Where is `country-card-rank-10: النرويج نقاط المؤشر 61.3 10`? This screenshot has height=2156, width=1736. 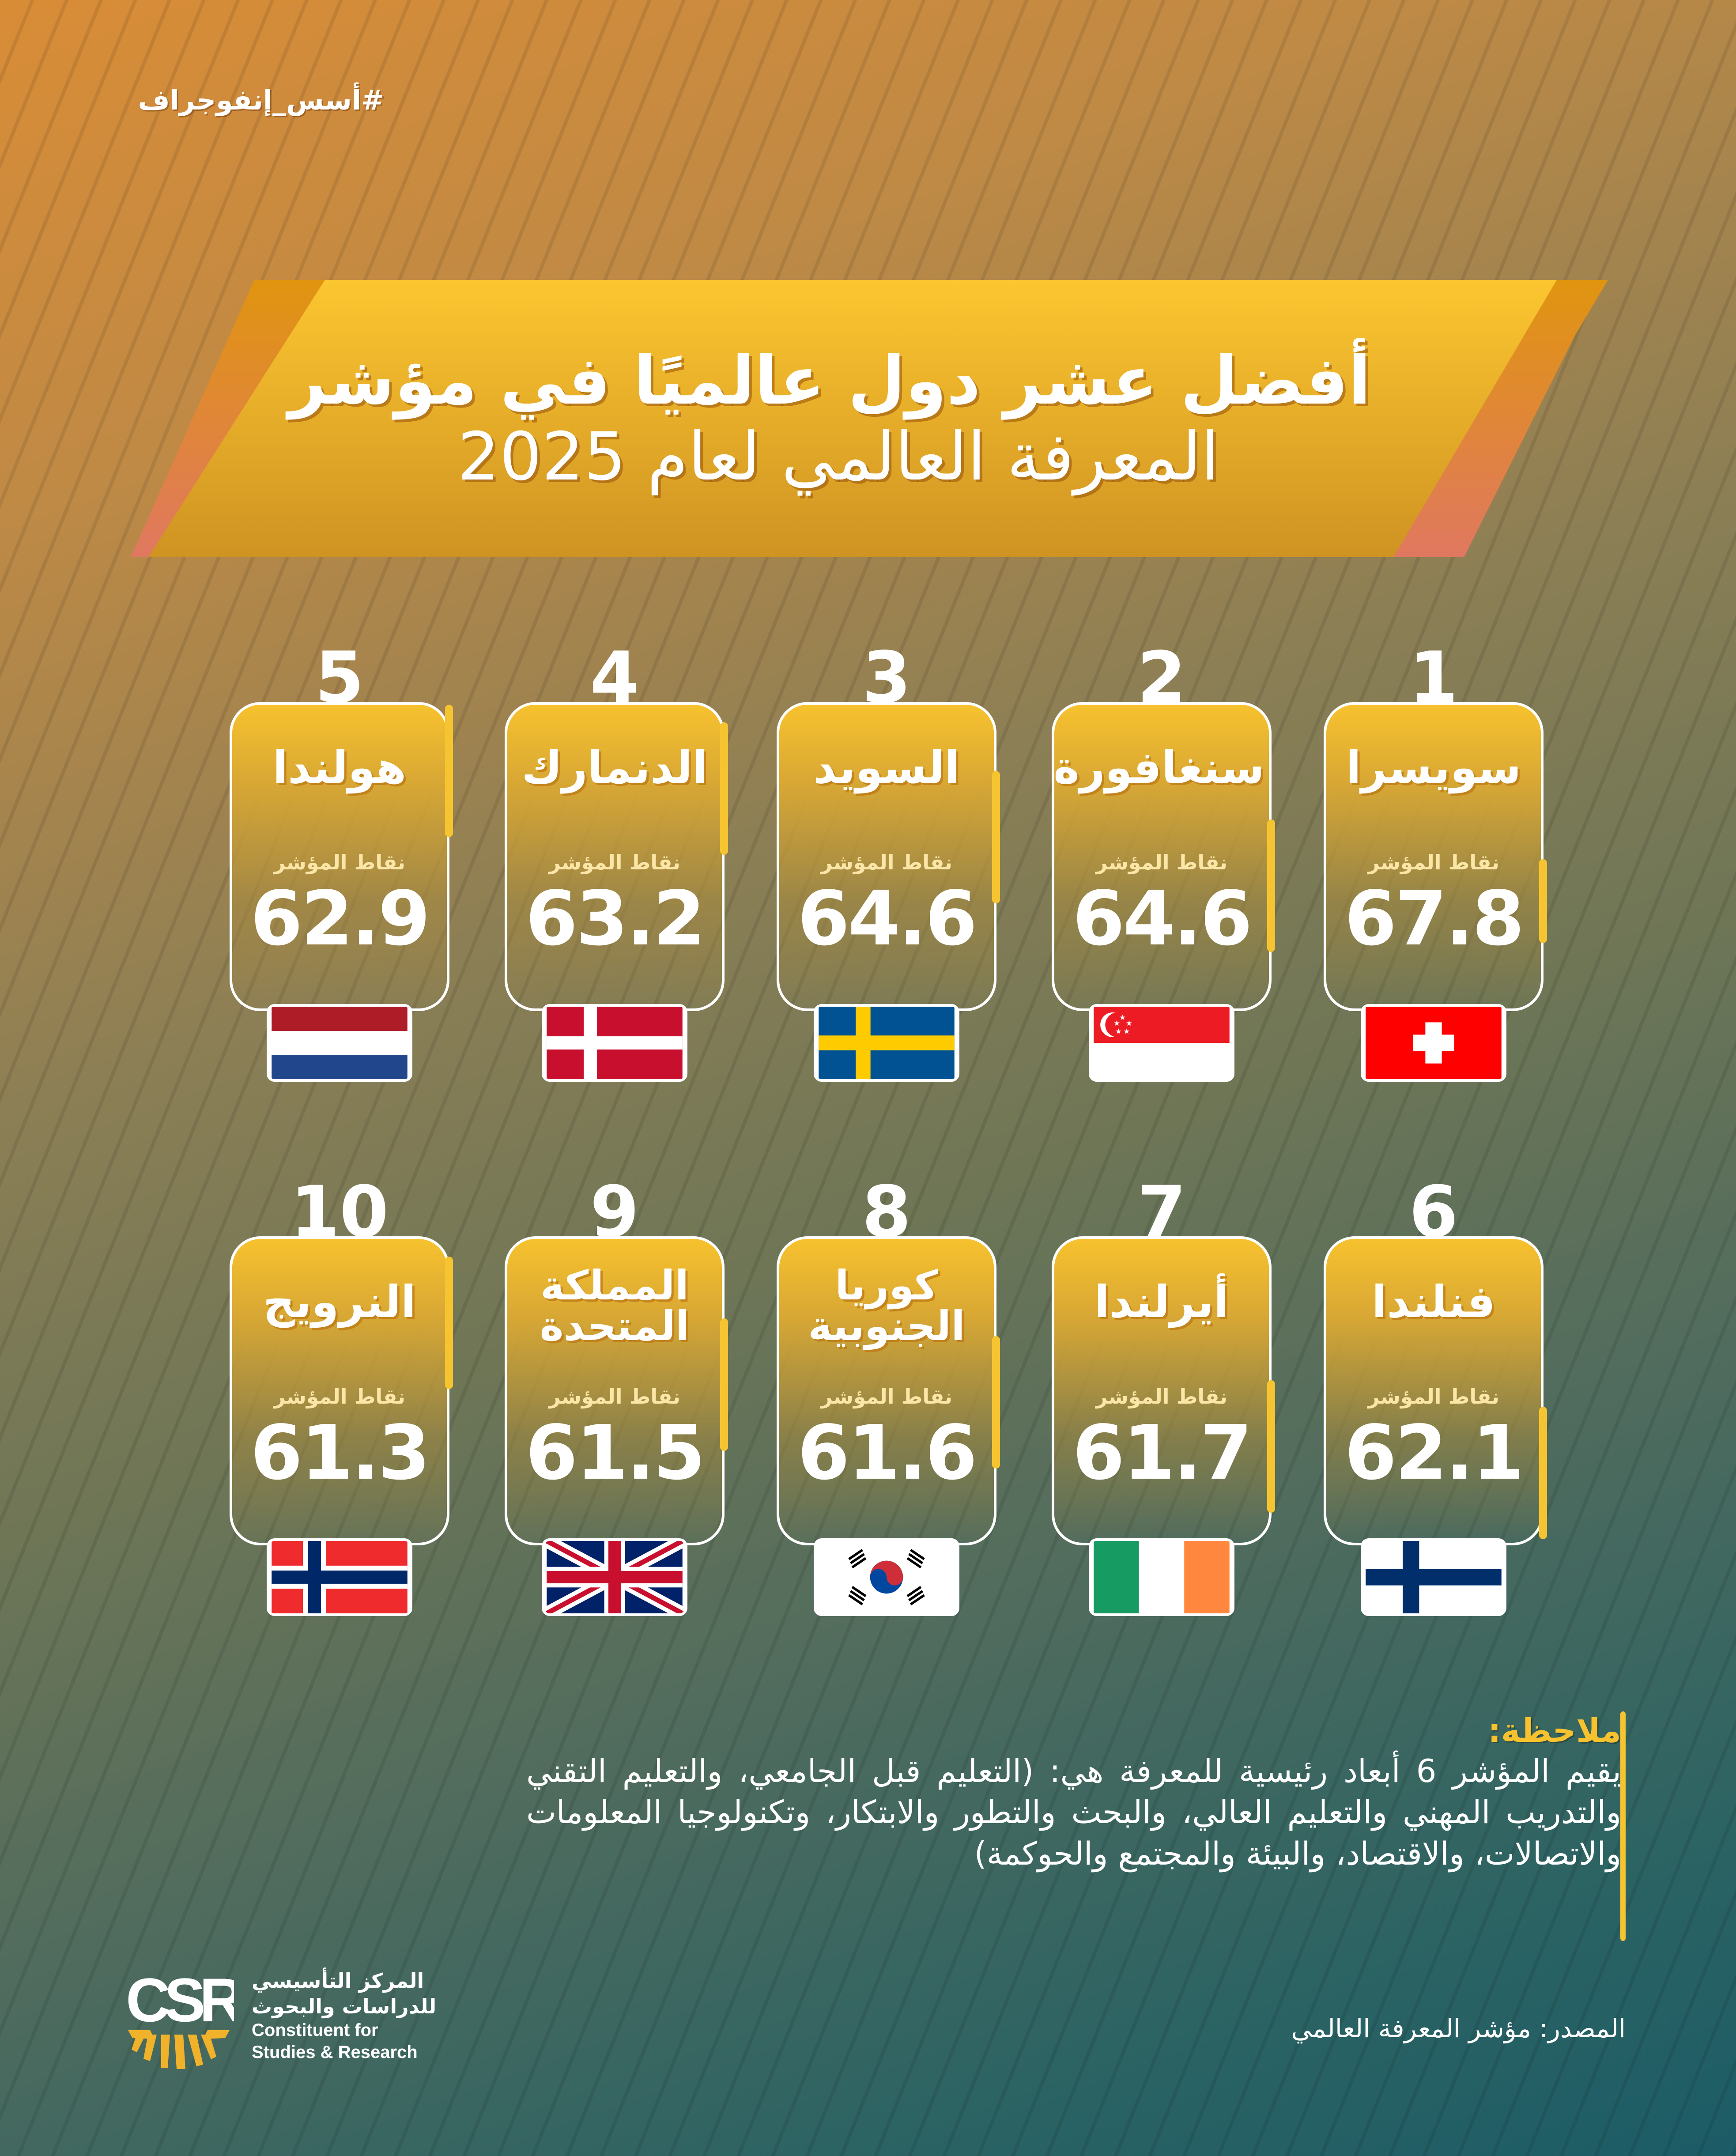 country-card-rank-10: النرويج نقاط المؤشر 61.3 10 is located at coordinates (341, 1393).